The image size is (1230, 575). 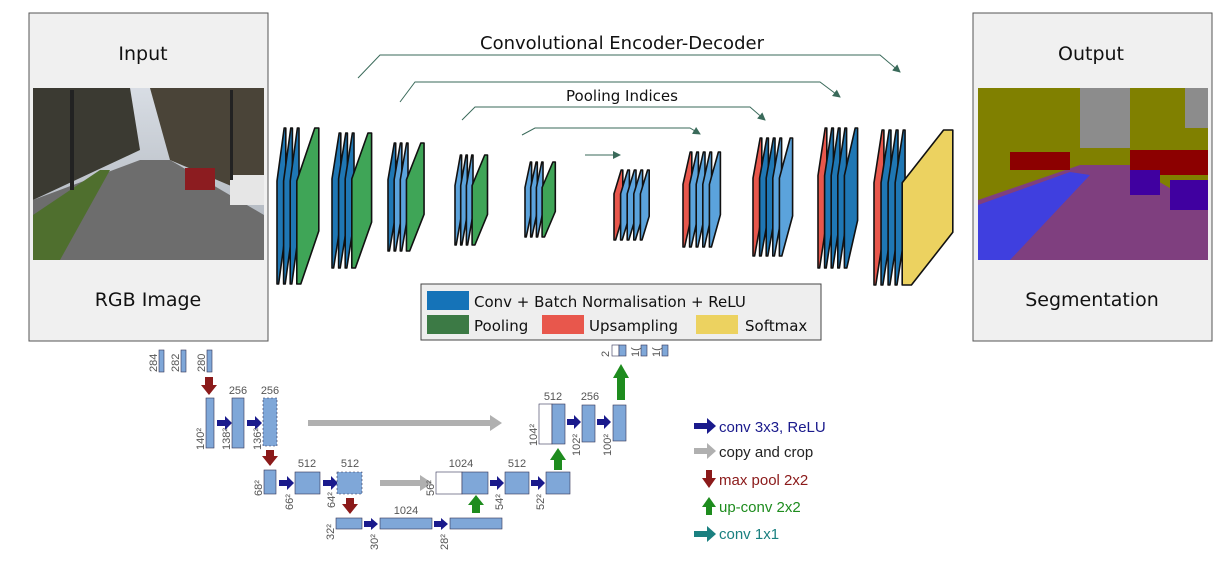 What do you see at coordinates (148, 174) in the screenshot?
I see `rgb-image` at bounding box center [148, 174].